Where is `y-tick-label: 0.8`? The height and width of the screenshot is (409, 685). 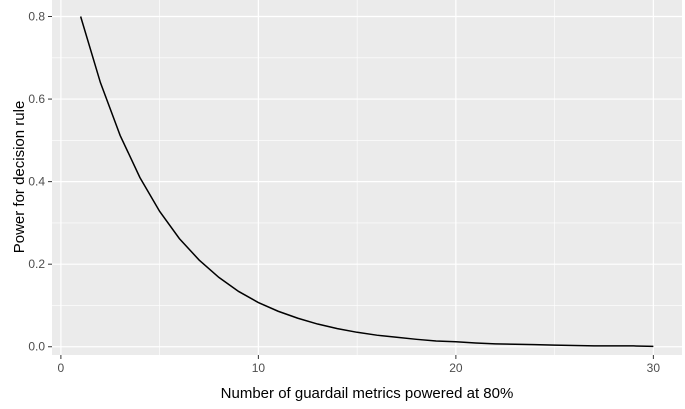
y-tick-label: 0.8 is located at coordinates (36, 17).